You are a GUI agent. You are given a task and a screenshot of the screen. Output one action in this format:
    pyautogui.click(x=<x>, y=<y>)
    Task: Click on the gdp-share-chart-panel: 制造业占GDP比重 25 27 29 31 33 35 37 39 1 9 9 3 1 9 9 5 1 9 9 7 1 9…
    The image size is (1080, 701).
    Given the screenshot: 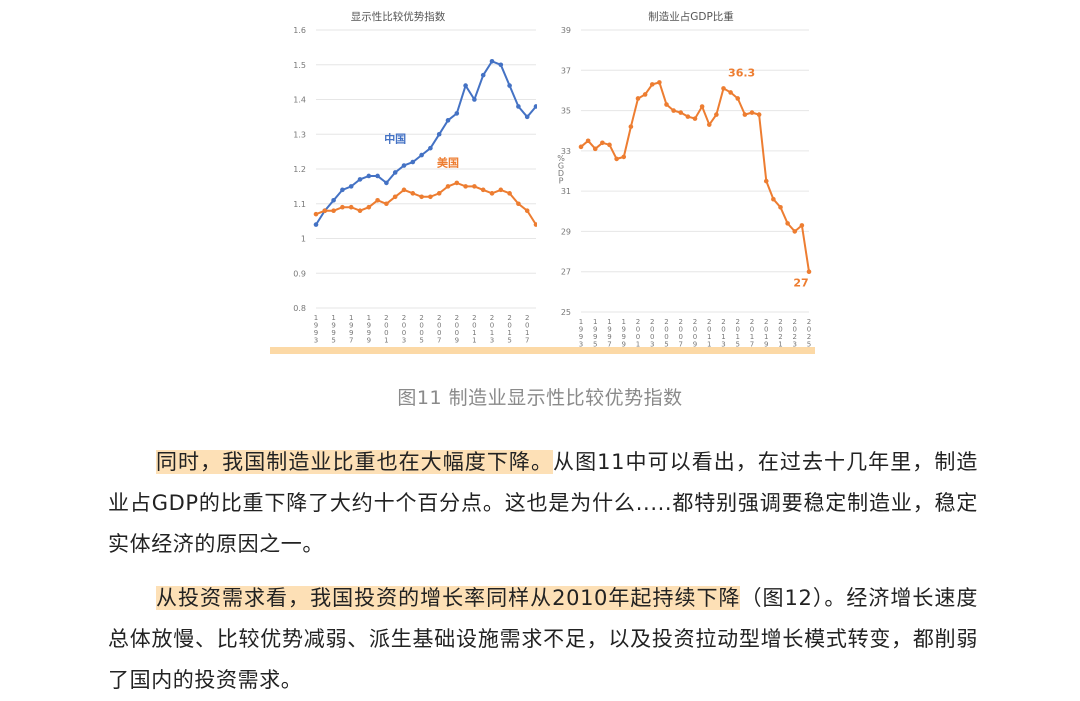 What is the action you would take?
    pyautogui.click(x=679, y=175)
    